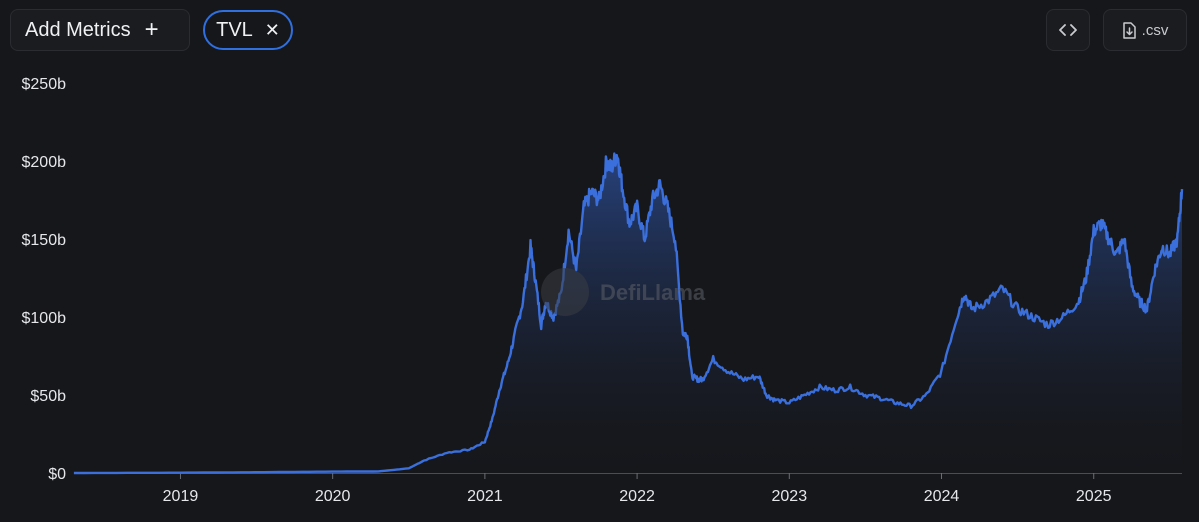  I want to click on x-tick-label: 2020, so click(333, 496).